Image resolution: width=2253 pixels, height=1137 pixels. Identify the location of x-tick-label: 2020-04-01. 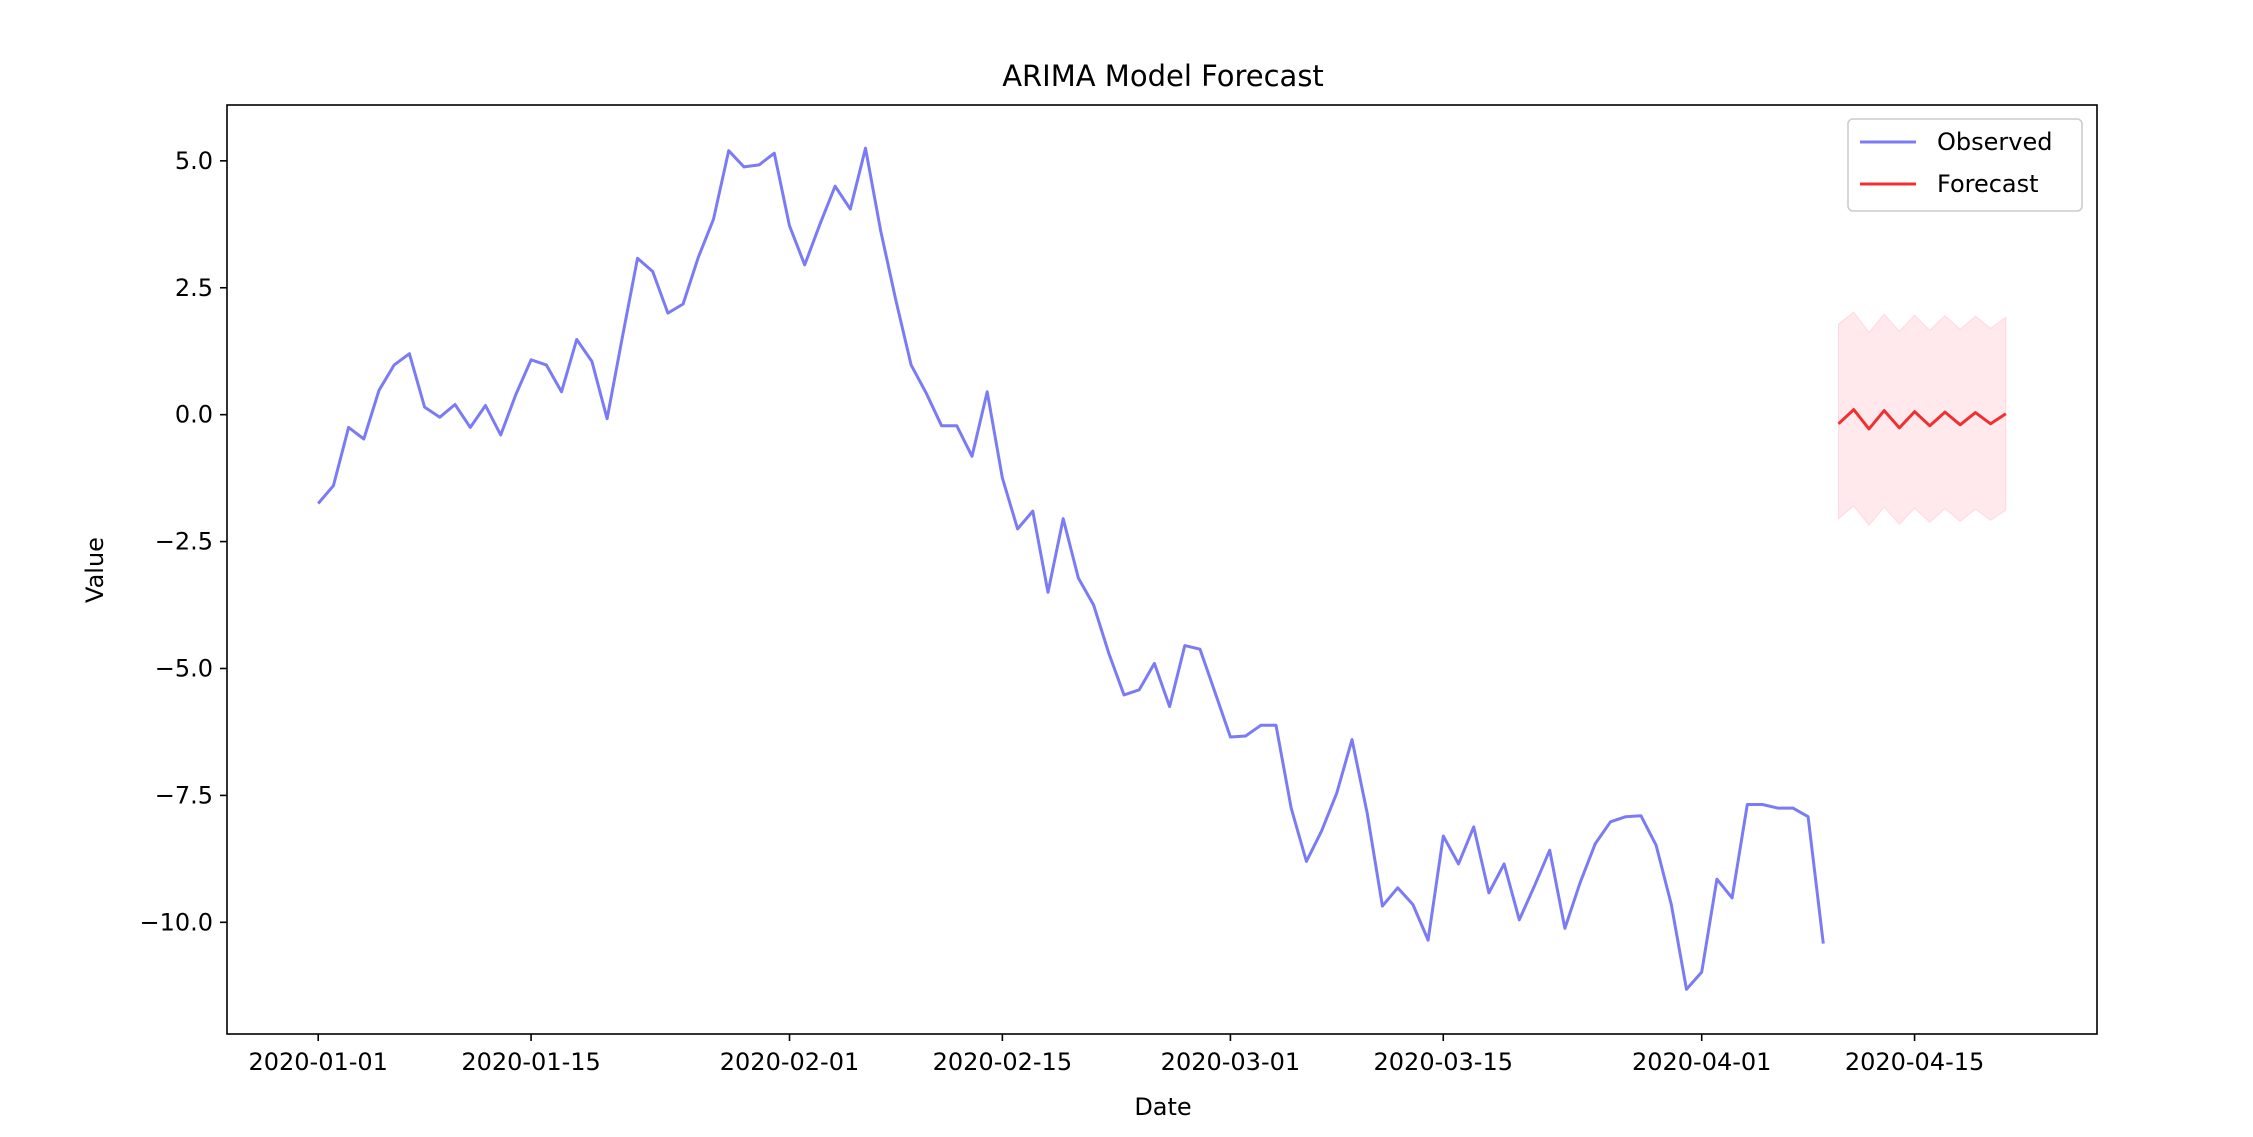
(1701, 1062).